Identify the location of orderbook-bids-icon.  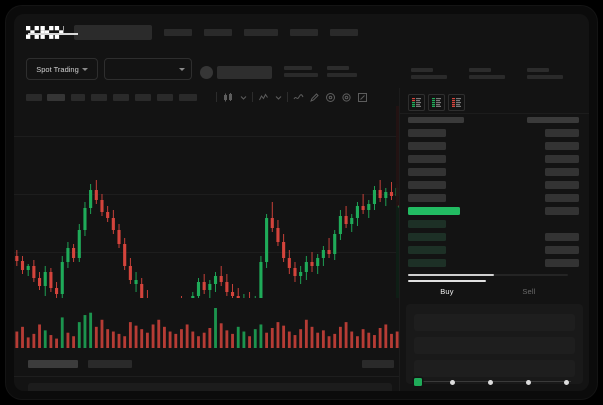
(436, 102).